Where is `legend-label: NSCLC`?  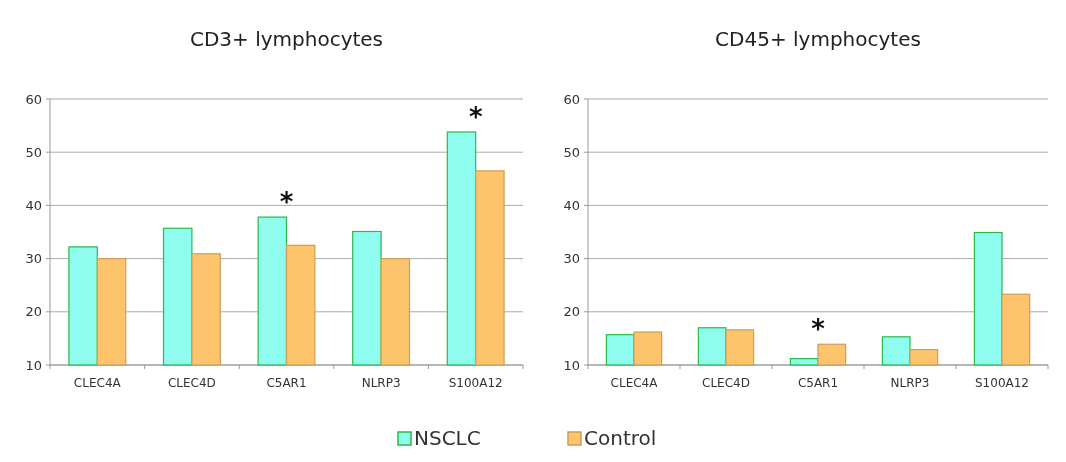
legend-label: NSCLC is located at coordinates (447, 438).